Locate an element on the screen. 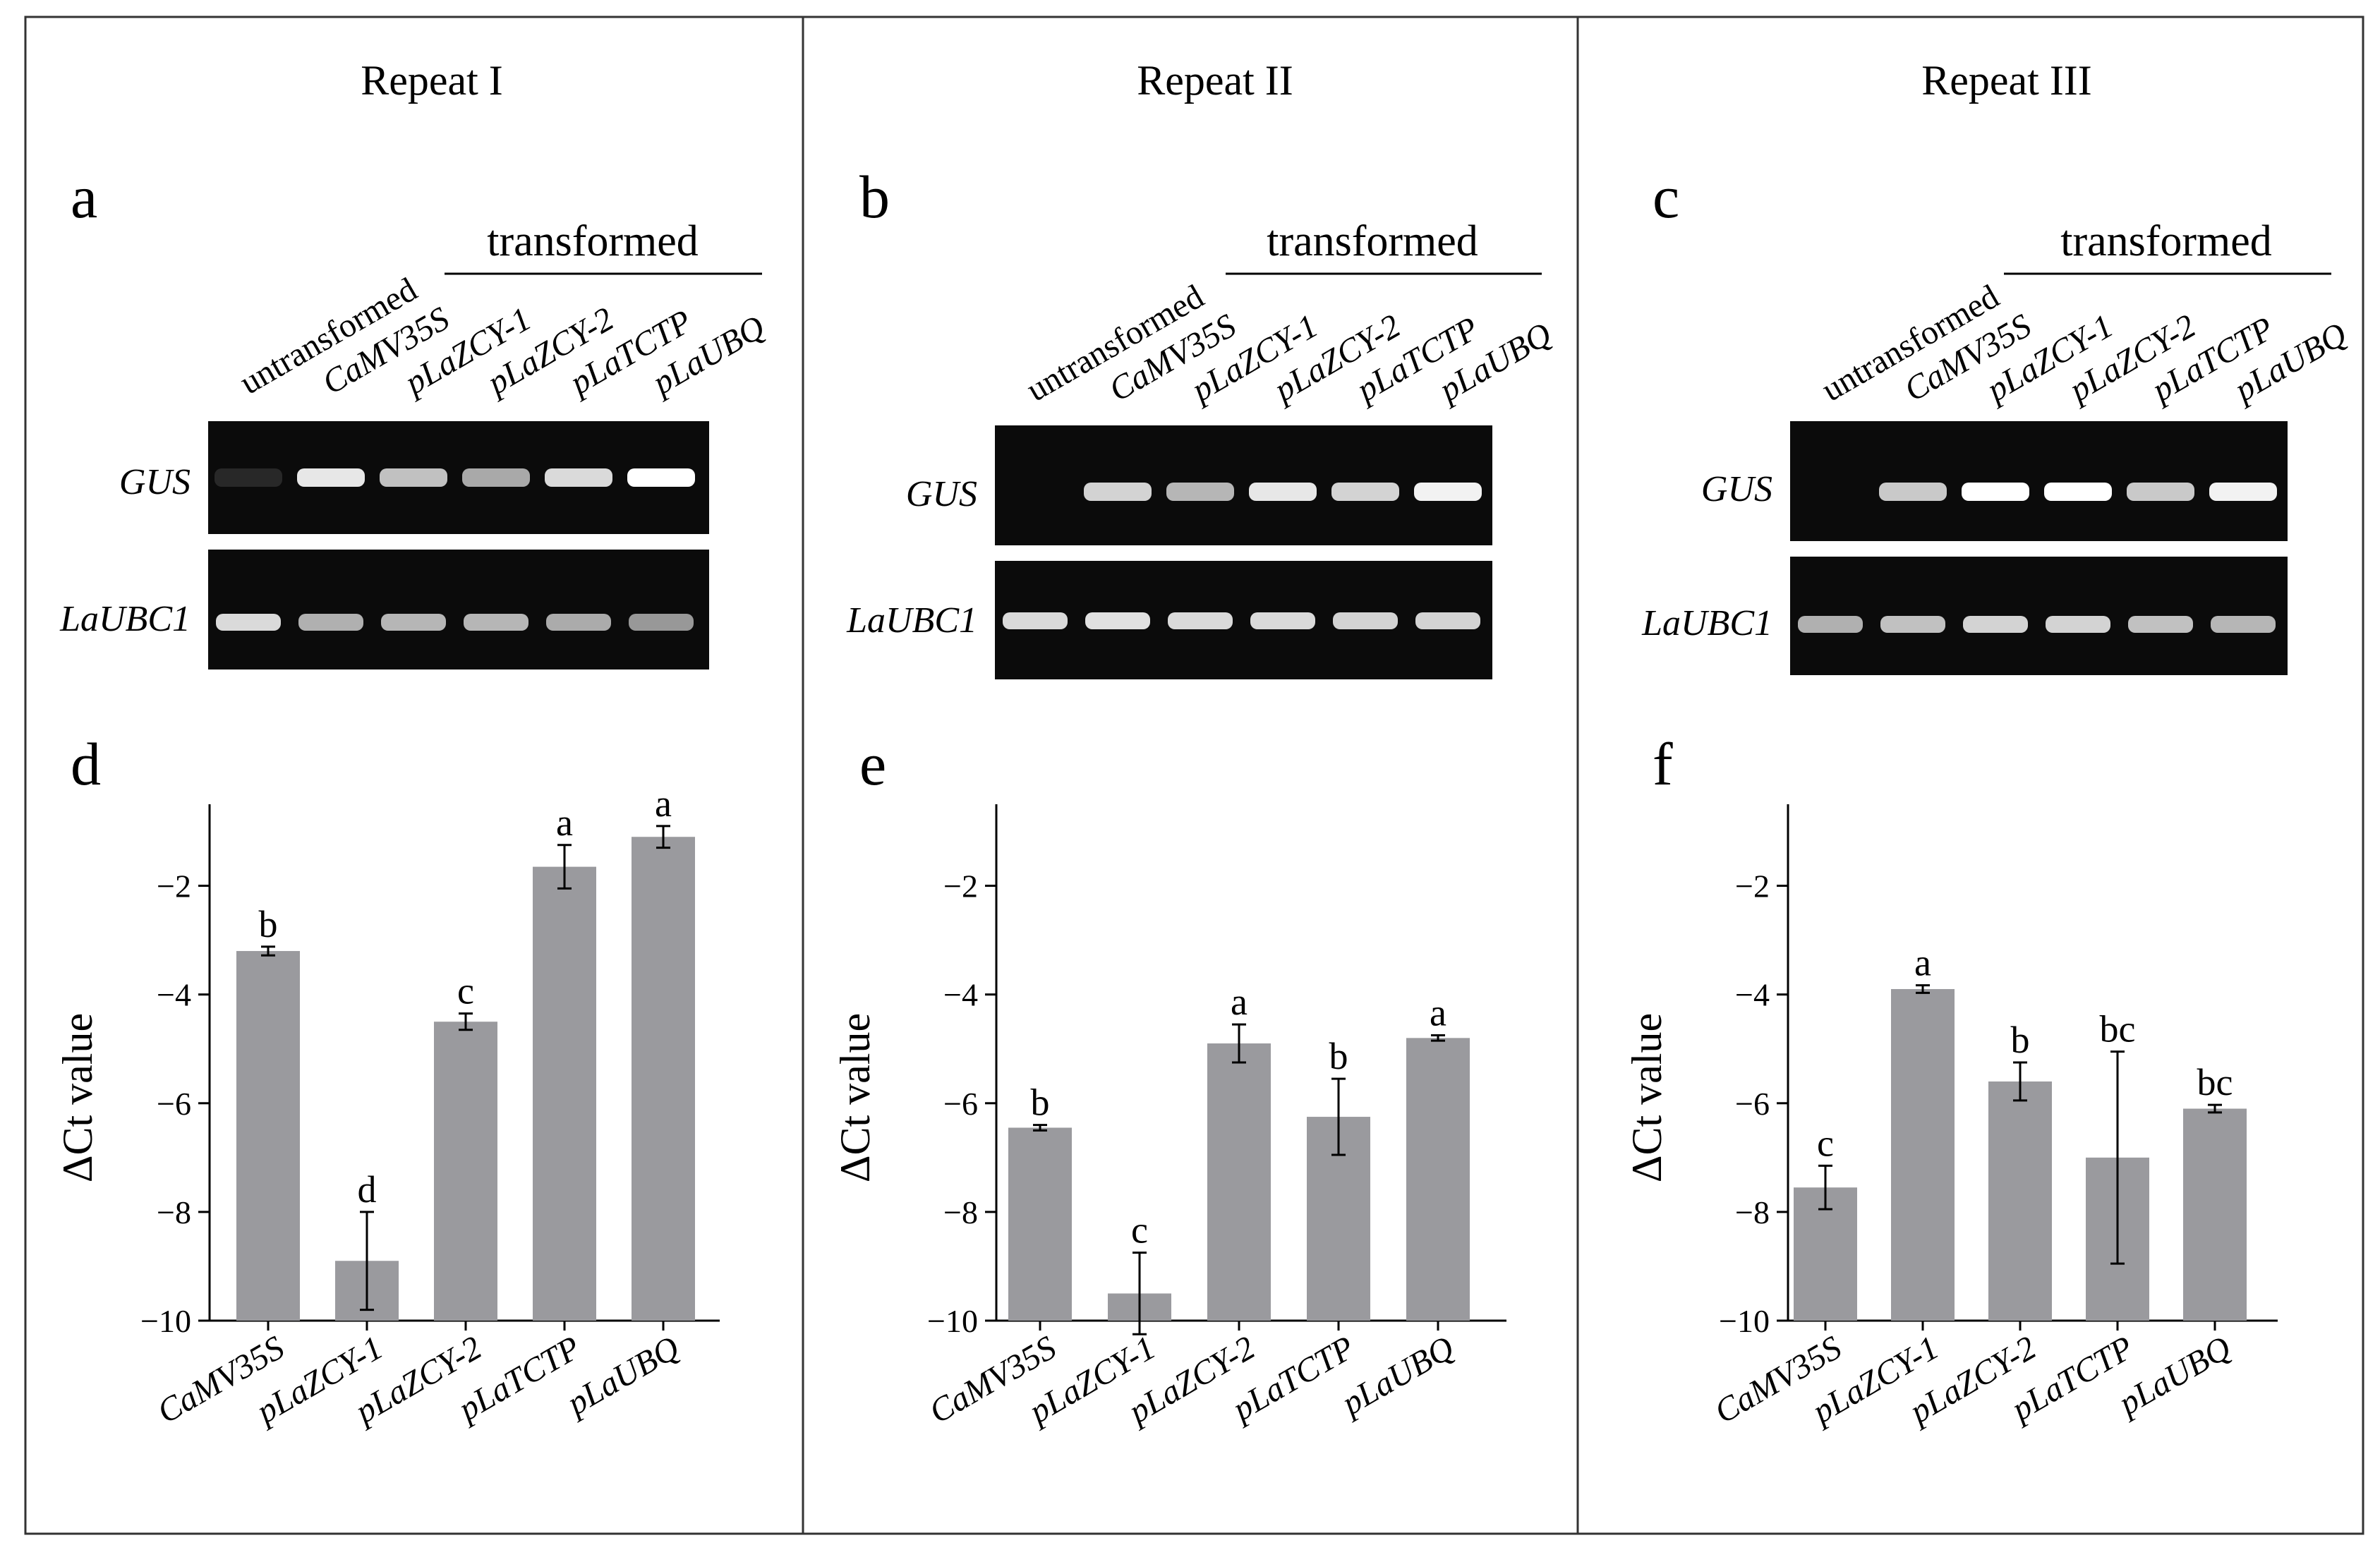 The width and height of the screenshot is (2380, 1545). panel-label-chart: e is located at coordinates (873, 764).